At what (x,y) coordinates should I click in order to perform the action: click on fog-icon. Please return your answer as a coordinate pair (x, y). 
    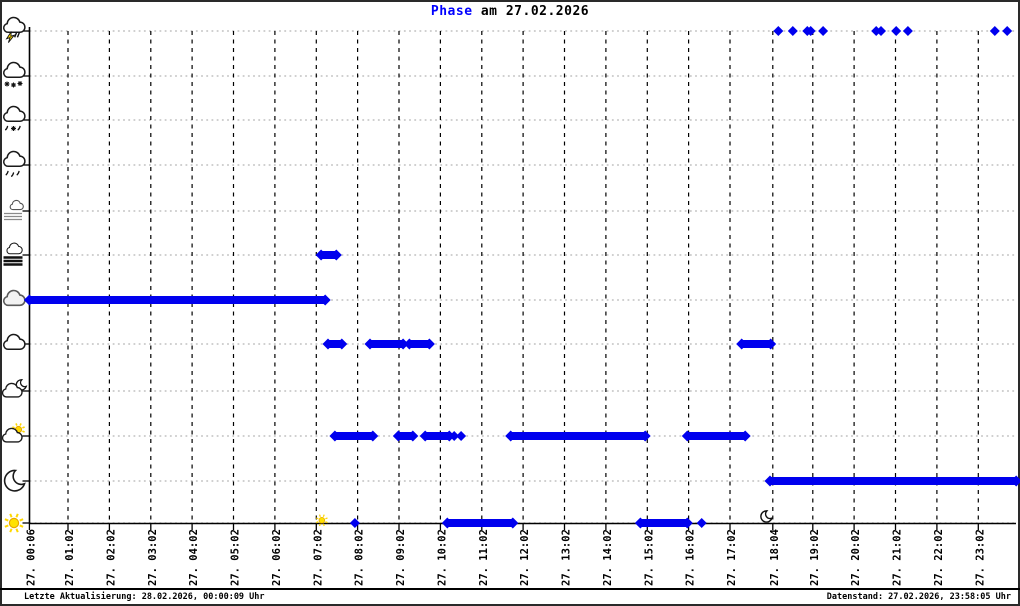
    Looking at the image, I should click on (13, 254).